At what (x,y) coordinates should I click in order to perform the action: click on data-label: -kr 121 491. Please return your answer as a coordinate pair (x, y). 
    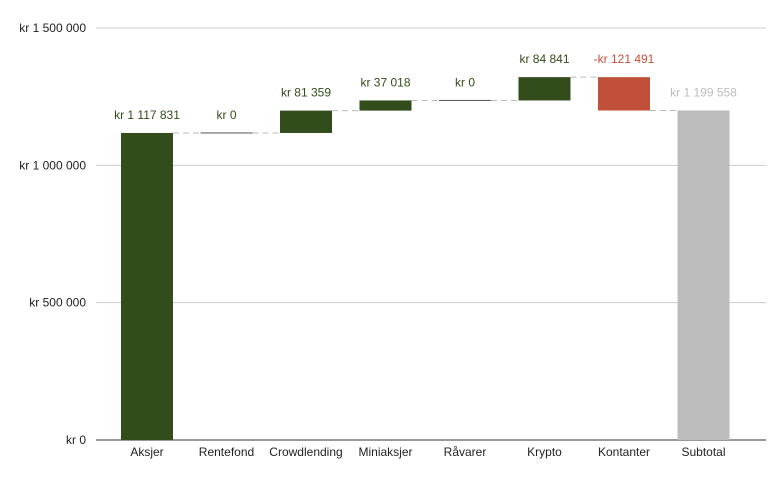
    Looking at the image, I should click on (624, 59).